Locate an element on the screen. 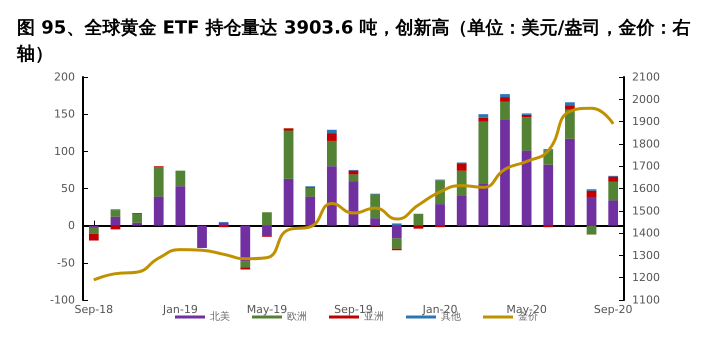 Image resolution: width=713 pixels, height=339 pixels. chart-title: 图 95、全球黄金 ETF 持仓量达 3903.6 吨，创新高（单位：美元/盎司，金价：右轴） is located at coordinates (353, 41).